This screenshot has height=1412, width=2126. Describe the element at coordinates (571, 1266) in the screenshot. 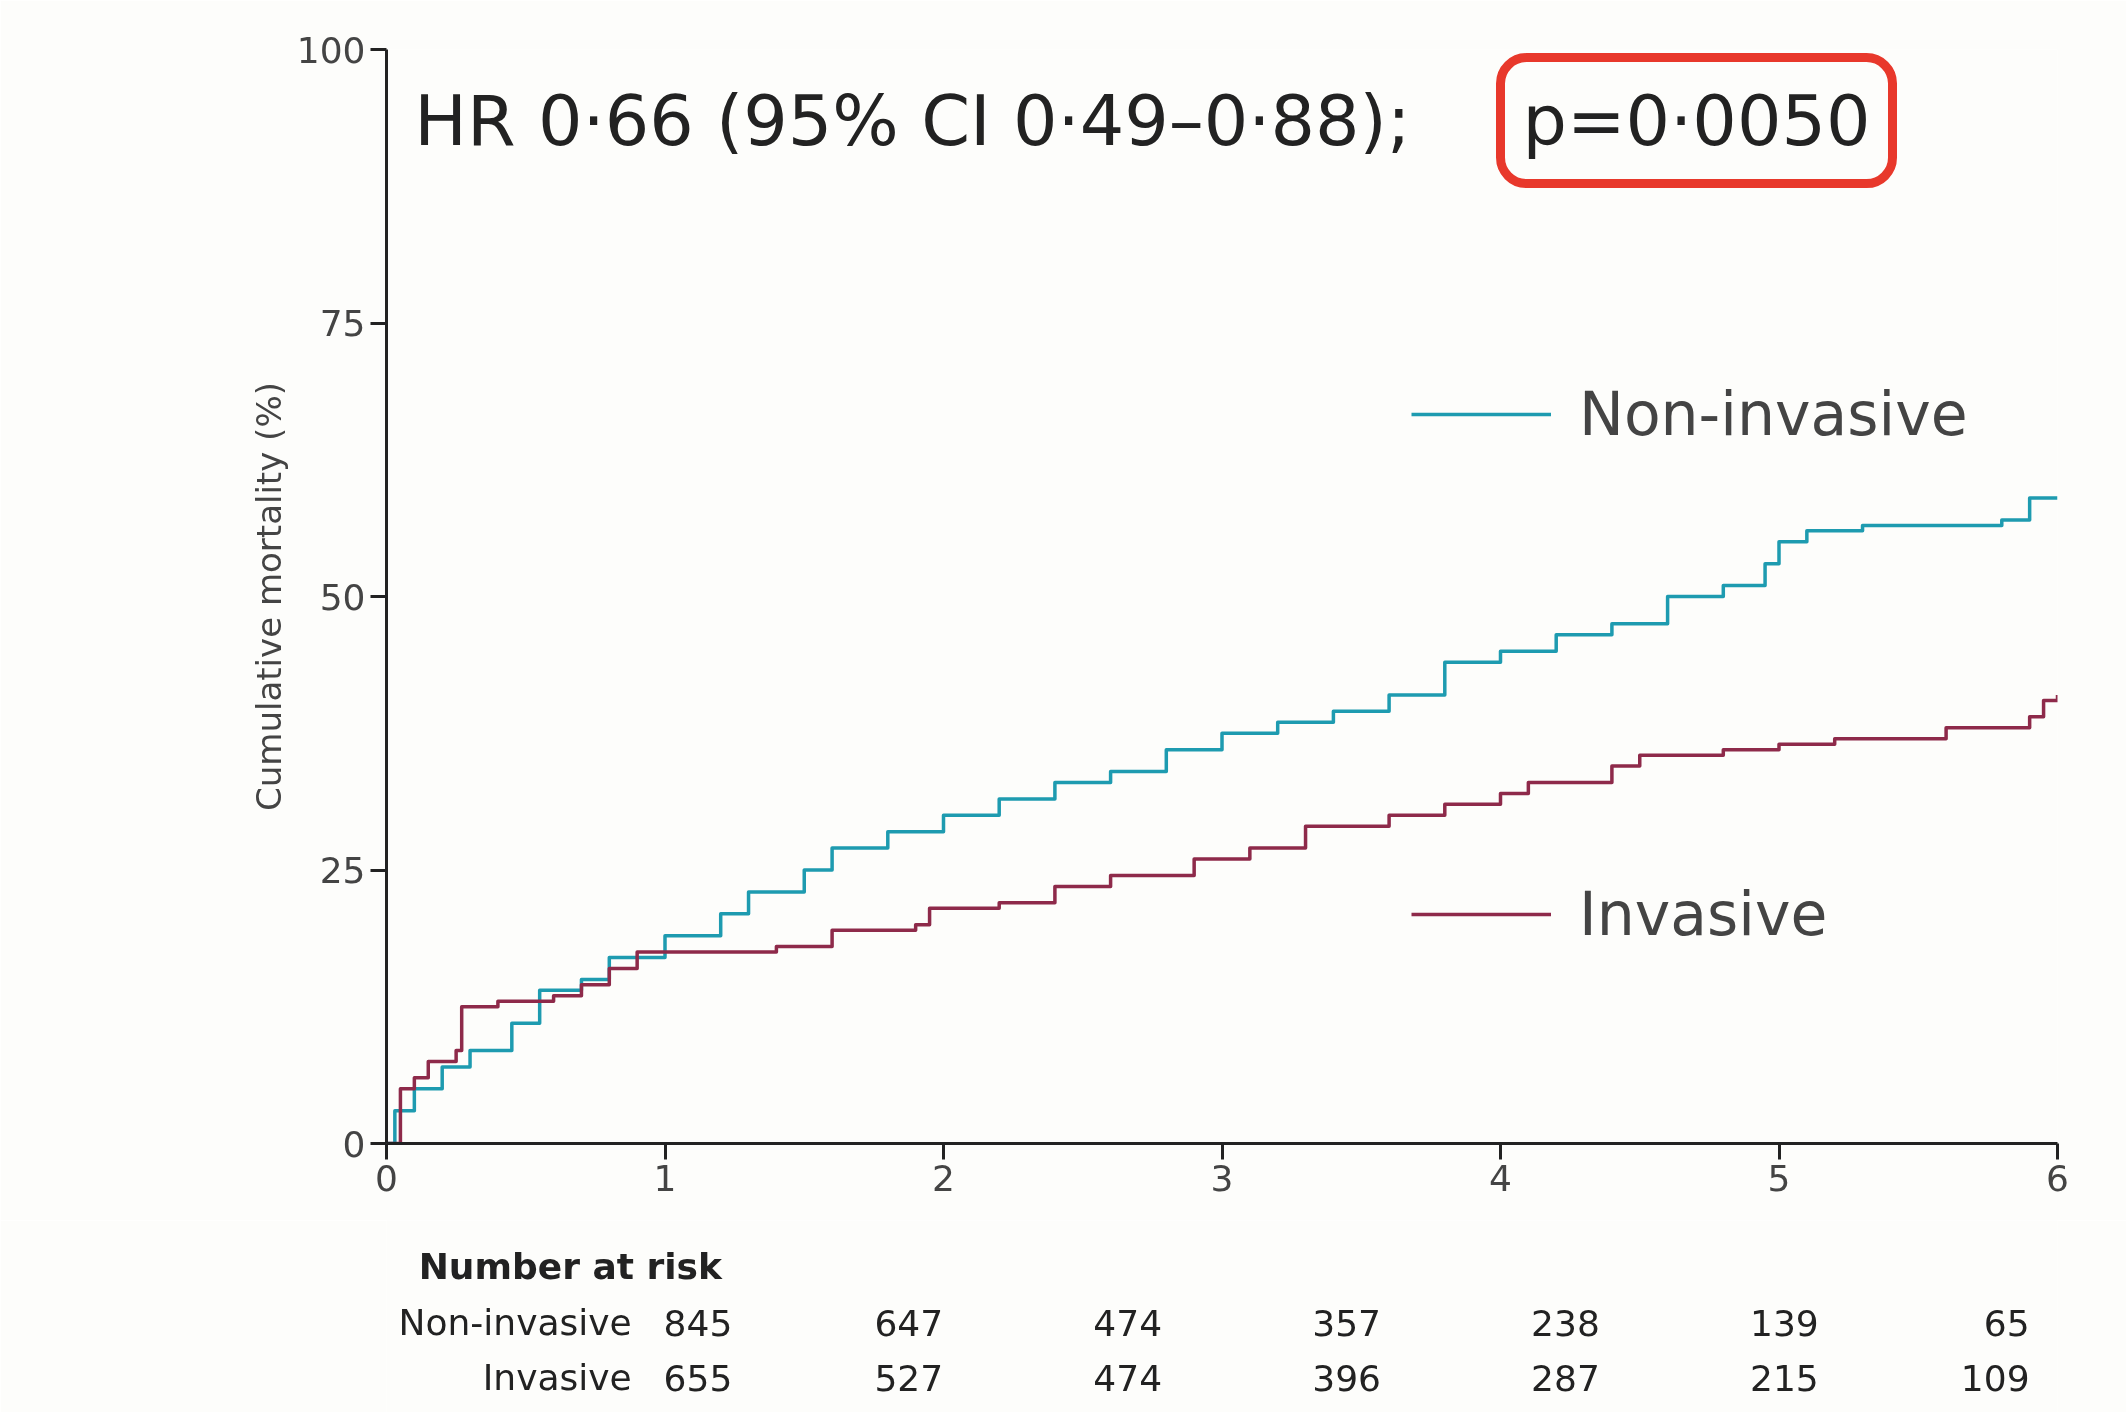

I see `text: Number at risk` at that location.